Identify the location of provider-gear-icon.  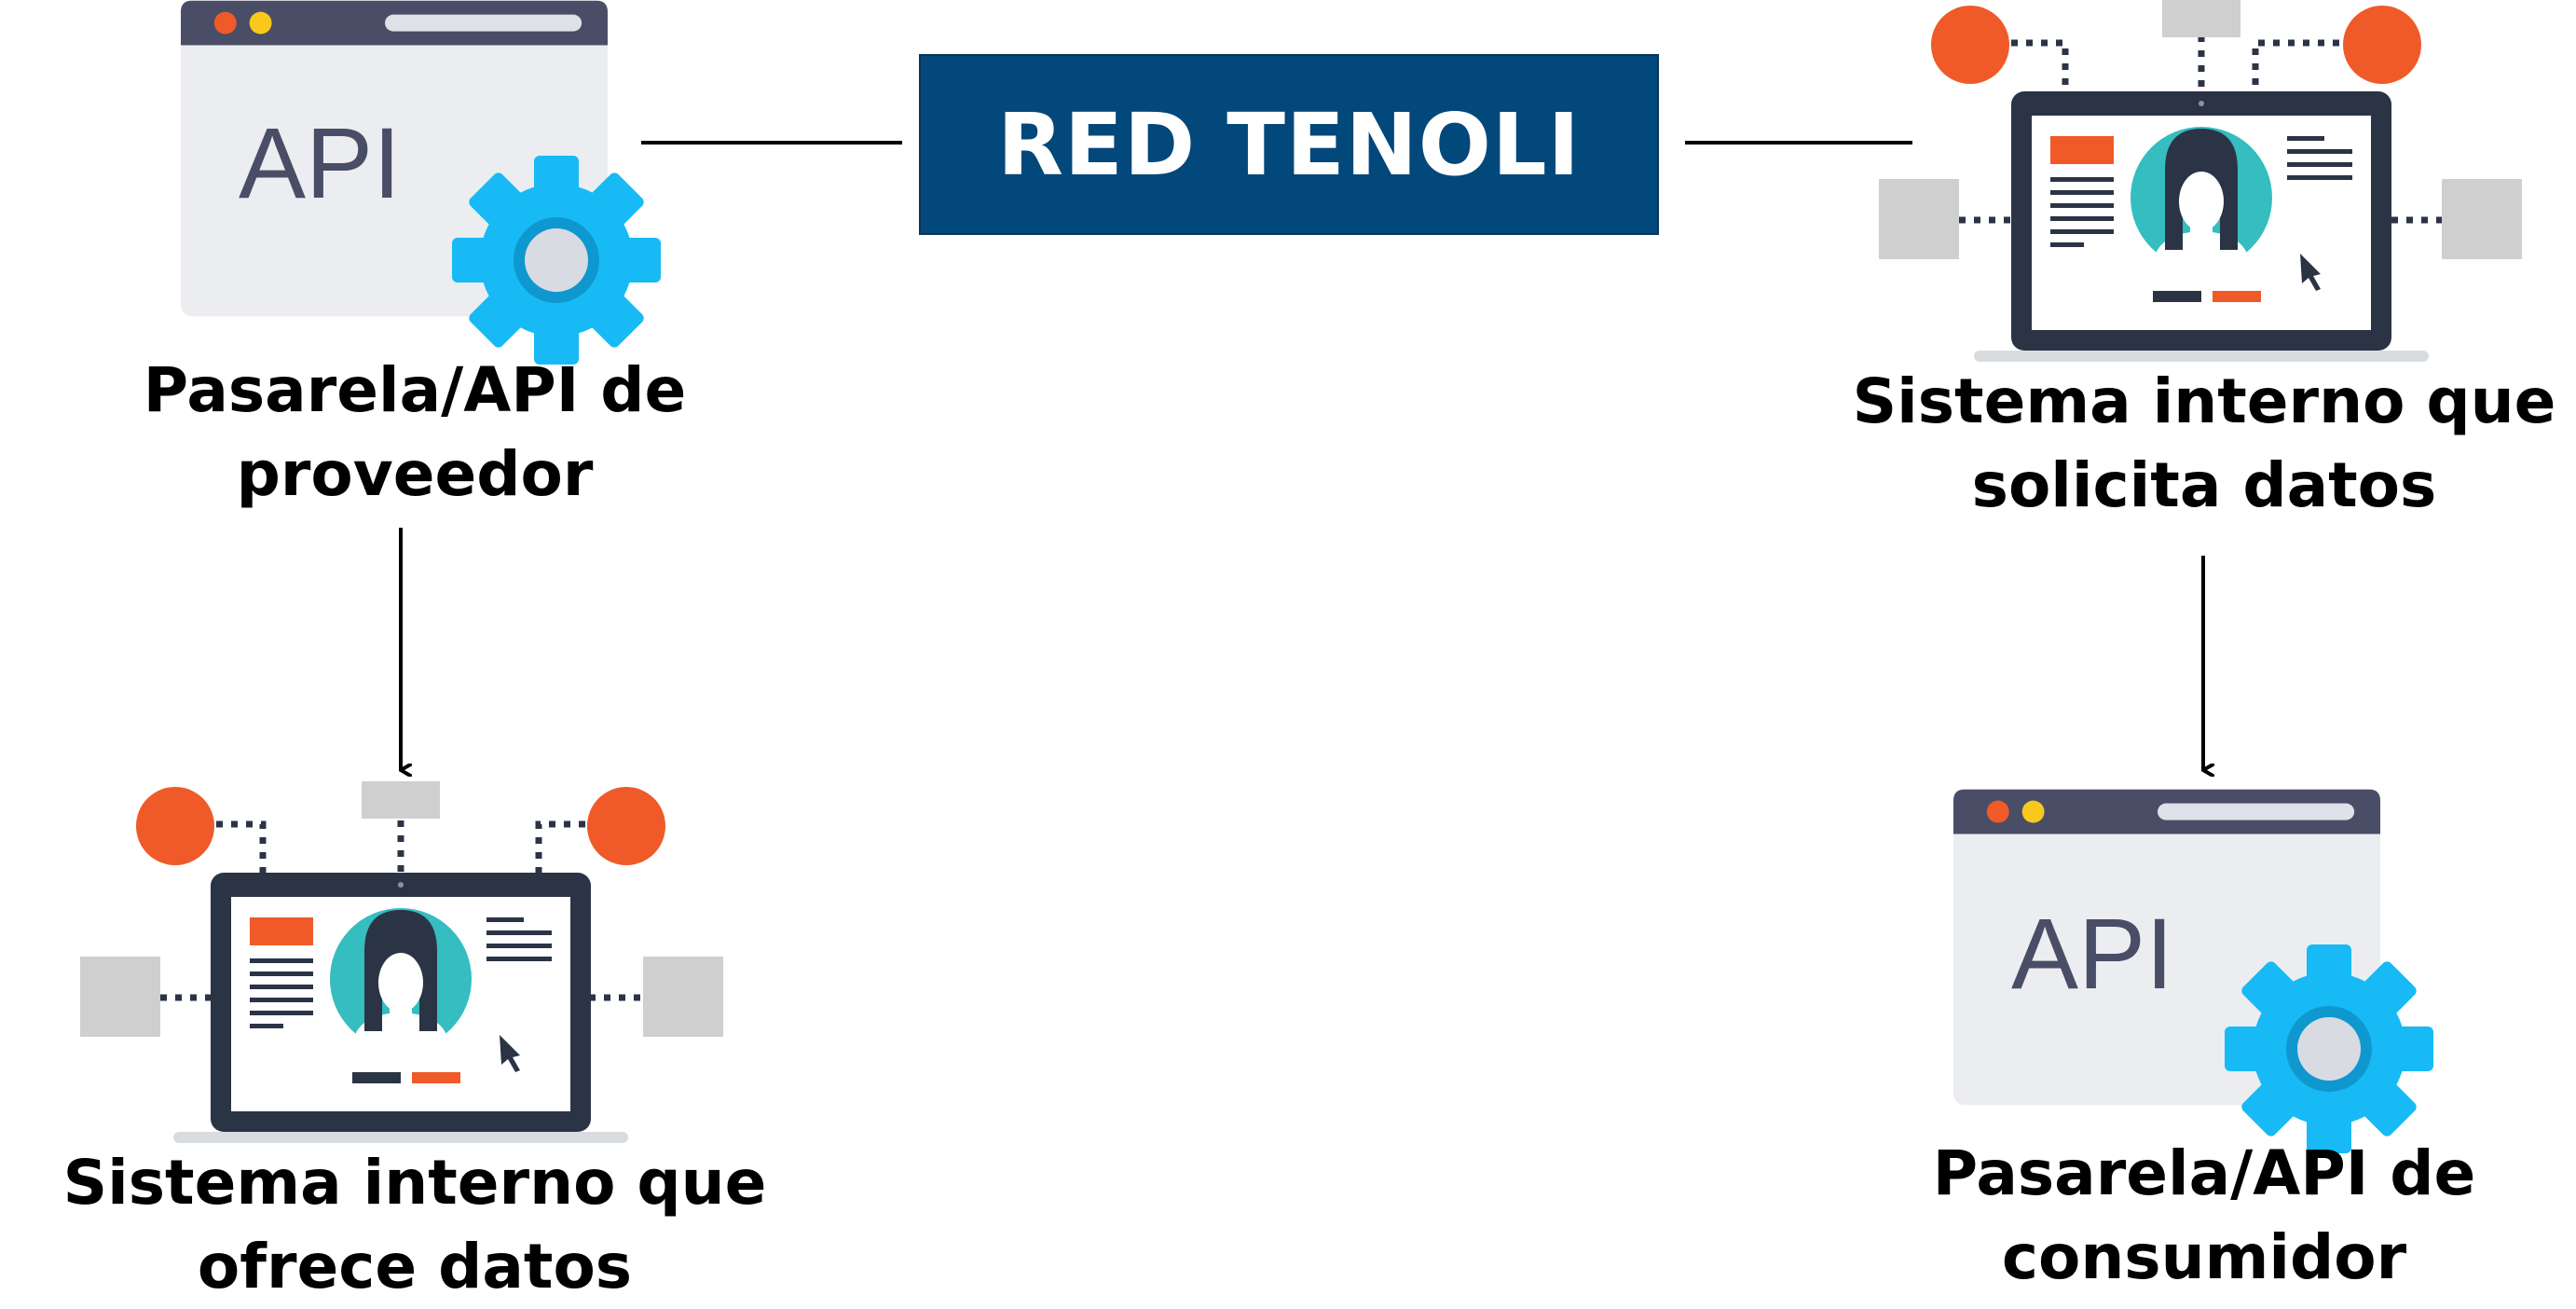
(556, 260).